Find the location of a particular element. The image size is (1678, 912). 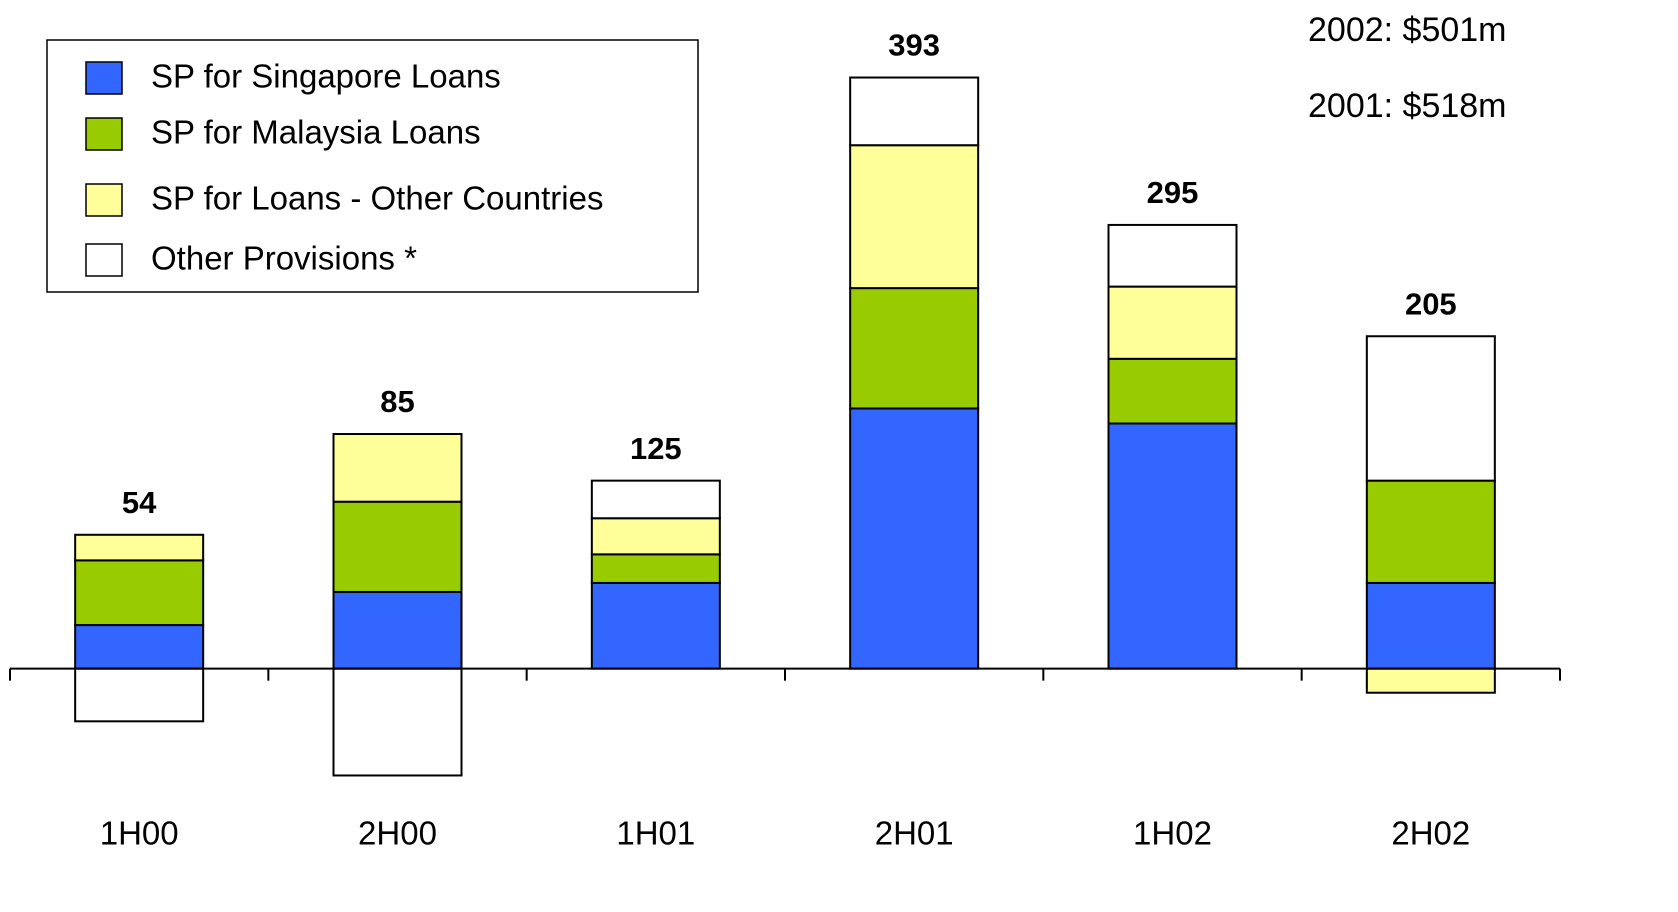

x-tick-label: 2H00 is located at coordinates (397, 833).